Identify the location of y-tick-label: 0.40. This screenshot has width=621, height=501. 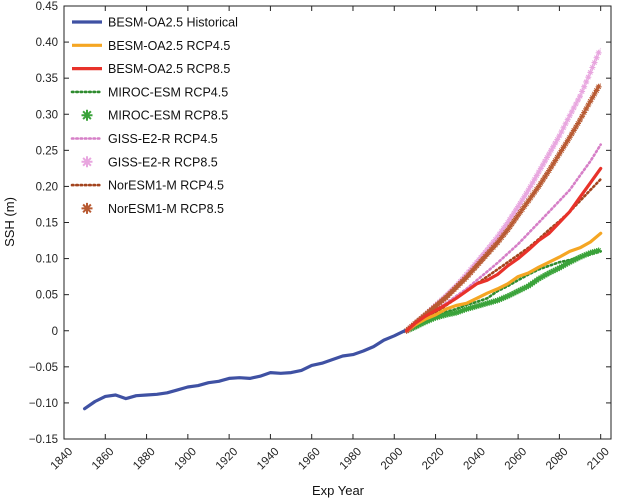
(47, 43).